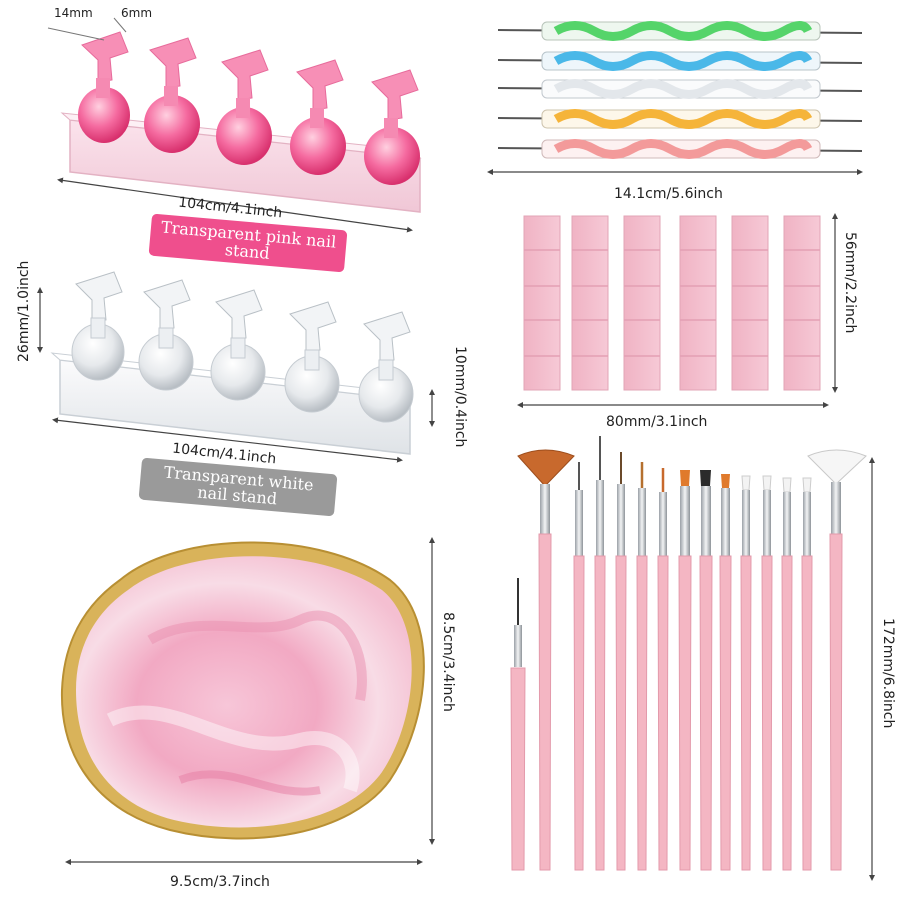 The image size is (900, 900). Describe the element at coordinates (448, 662) in the screenshot. I see `palette-height-label: 8.5cm/3.4inch` at that location.